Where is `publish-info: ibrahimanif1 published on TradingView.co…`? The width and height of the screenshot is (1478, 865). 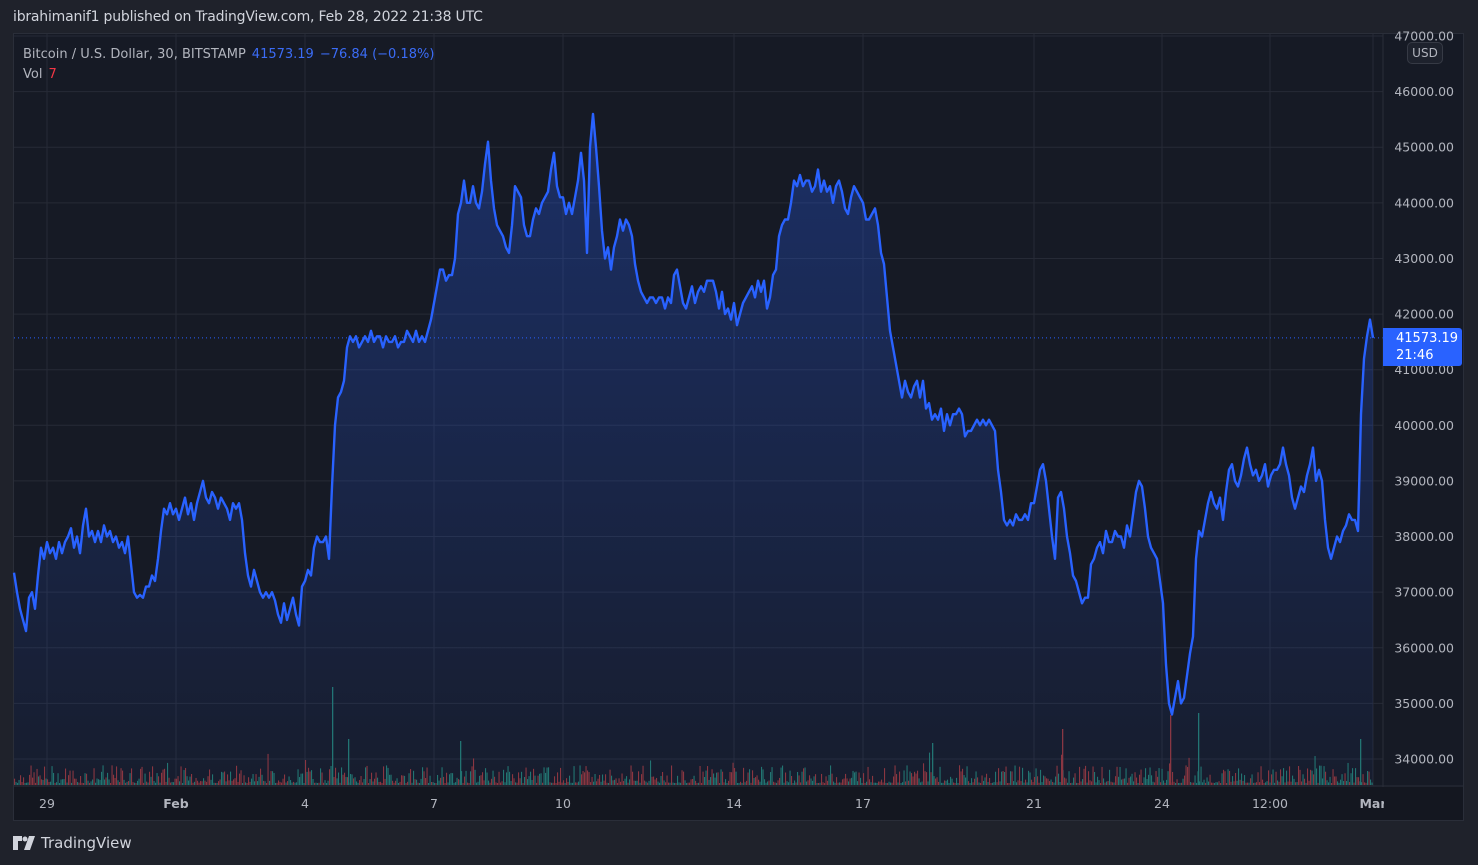 publish-info: ibrahimanif1 published on TradingView.co… is located at coordinates (248, 17).